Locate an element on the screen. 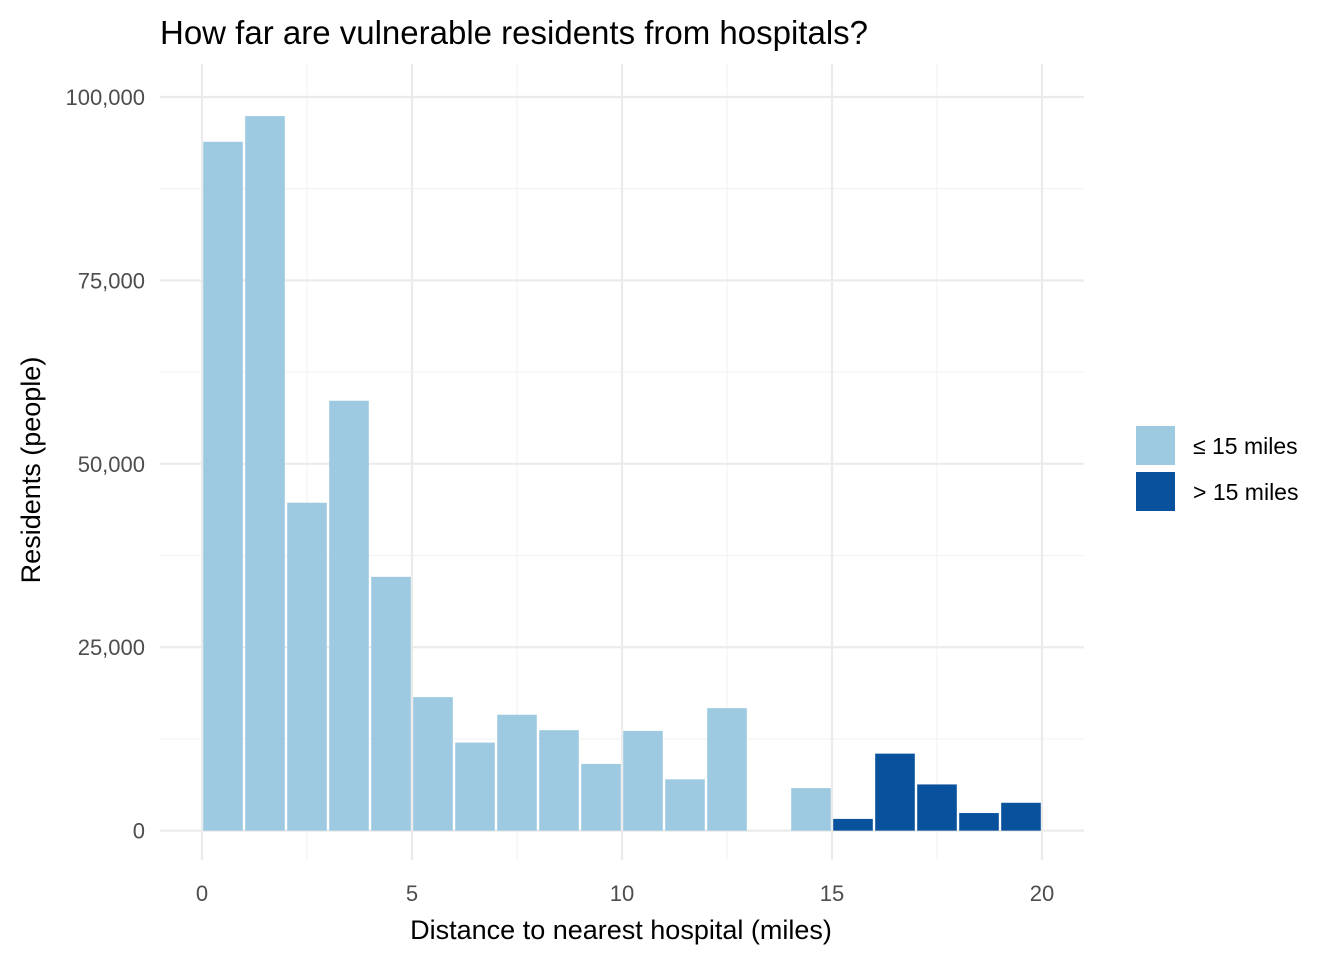 The height and width of the screenshot is (960, 1344). y-tick-label: 75,000 is located at coordinates (111, 280).